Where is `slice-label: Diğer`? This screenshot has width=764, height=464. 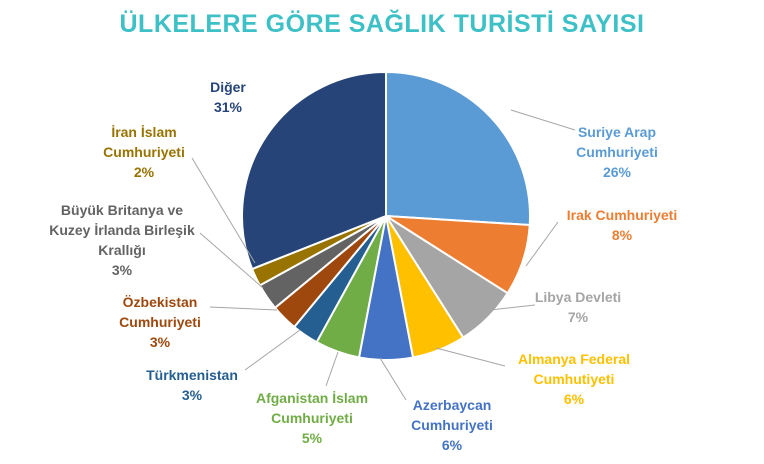
slice-label: Diğer is located at coordinates (228, 87).